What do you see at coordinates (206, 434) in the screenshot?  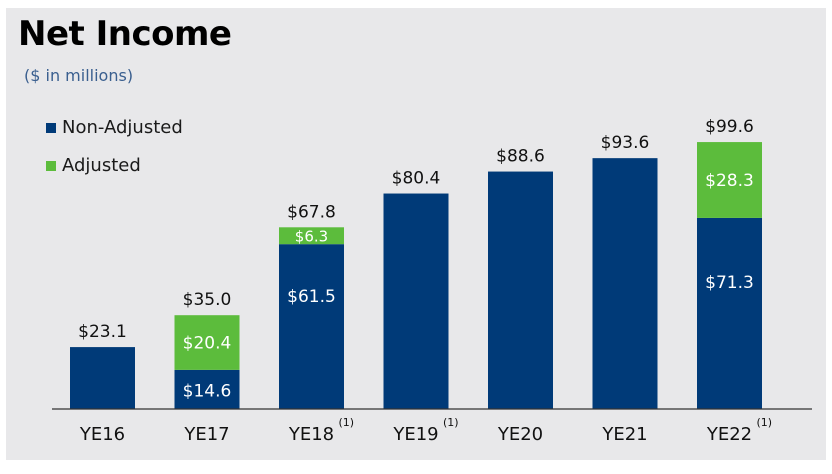 I see `x-tick-label-ye17: YE17` at bounding box center [206, 434].